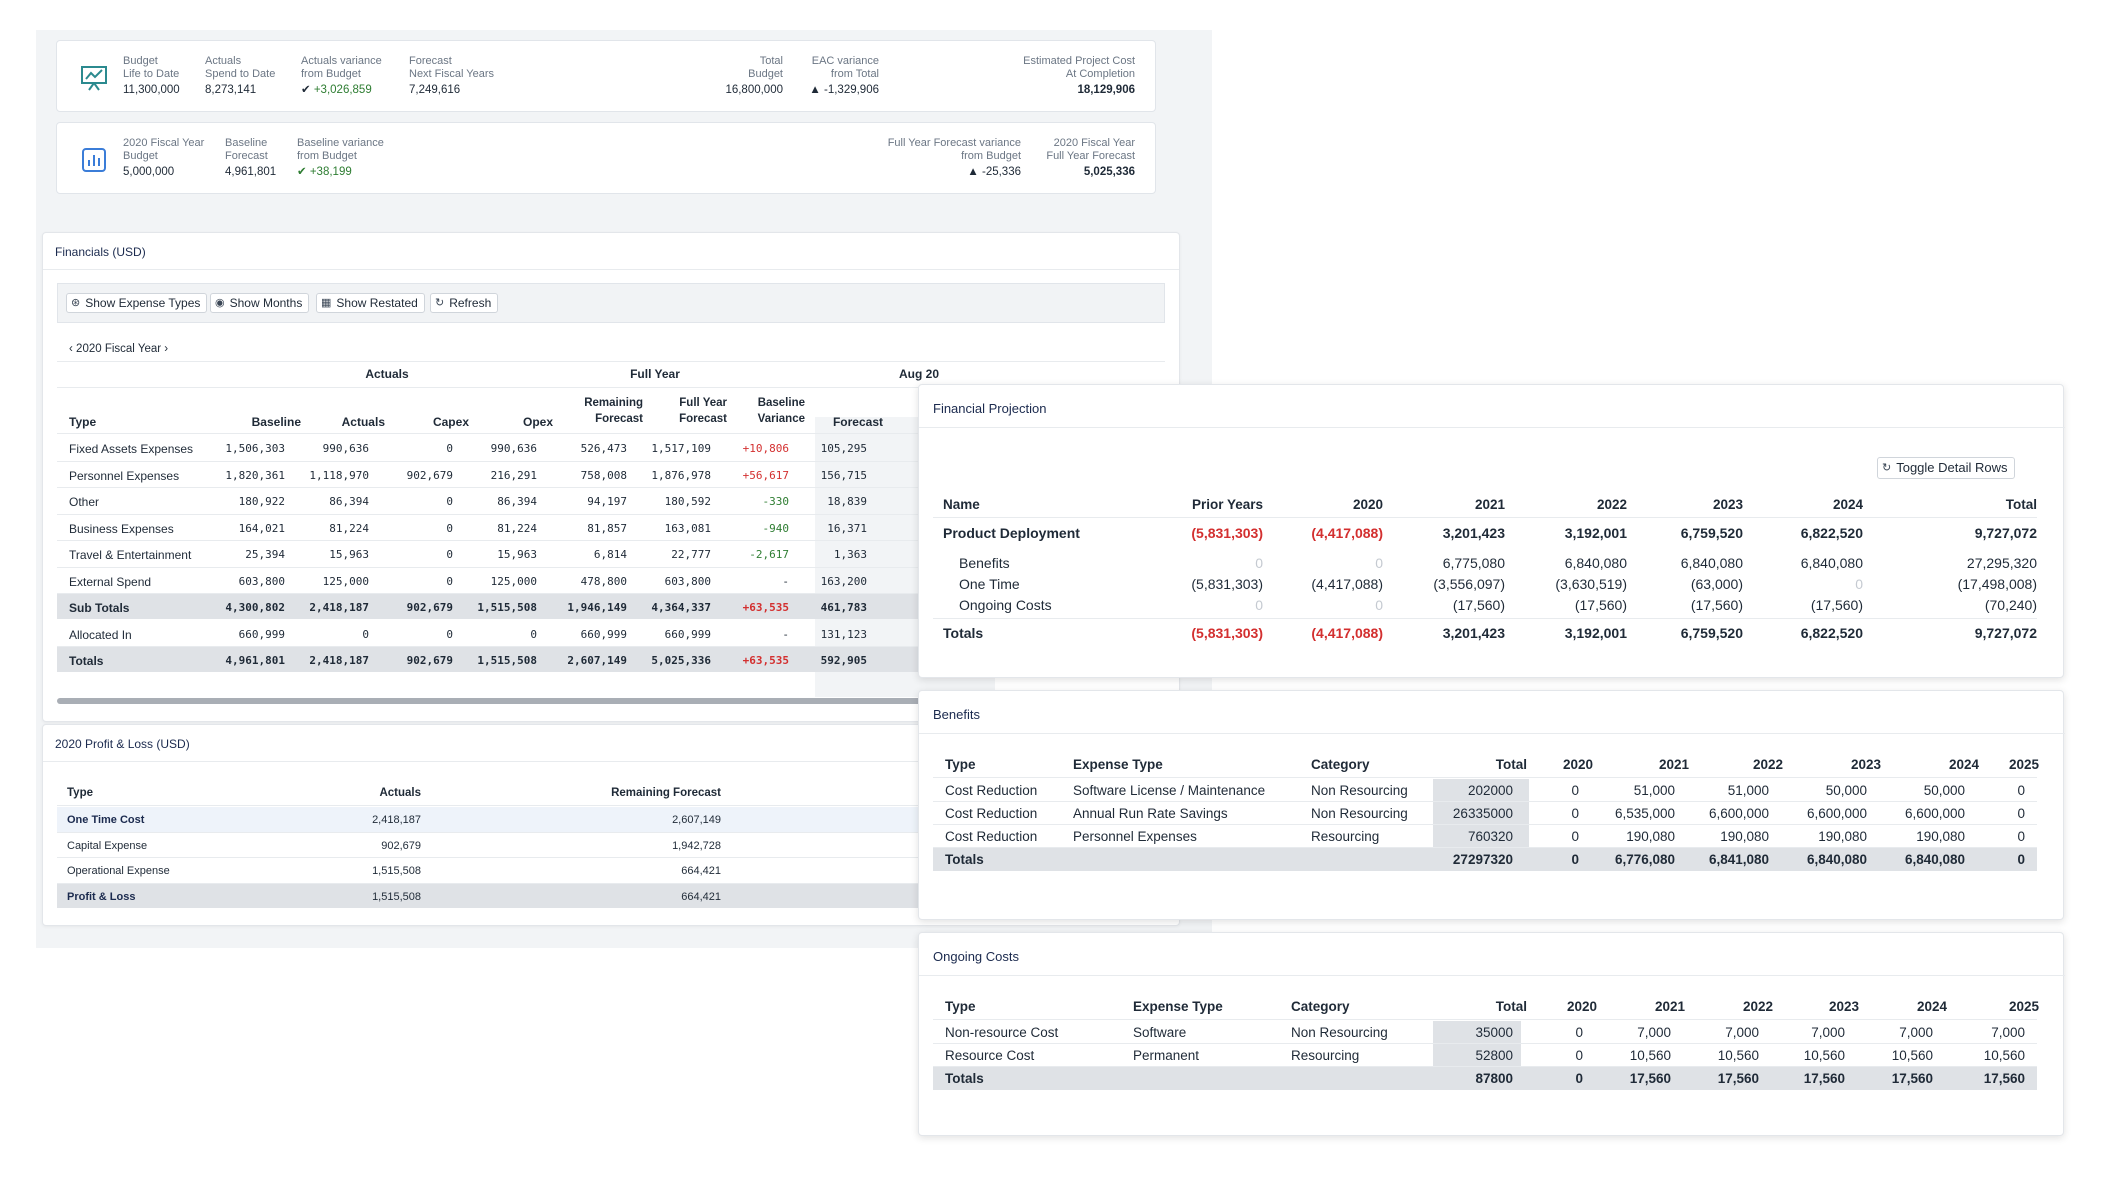  What do you see at coordinates (71, 349) in the screenshot?
I see `chevron-left-icon: ‹` at bounding box center [71, 349].